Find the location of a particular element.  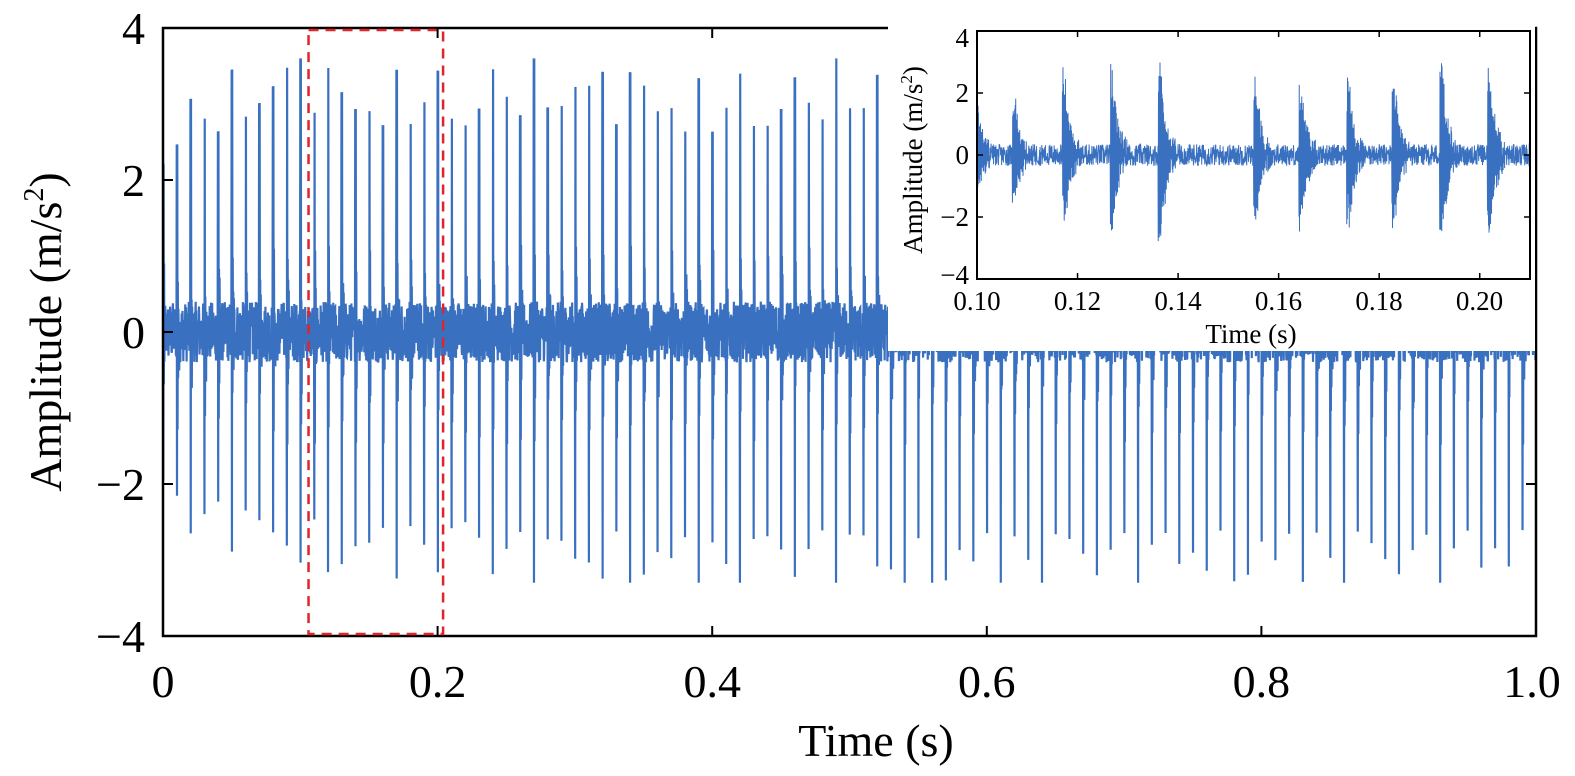

inset-y-tick-label: 0 is located at coordinates (963, 155).